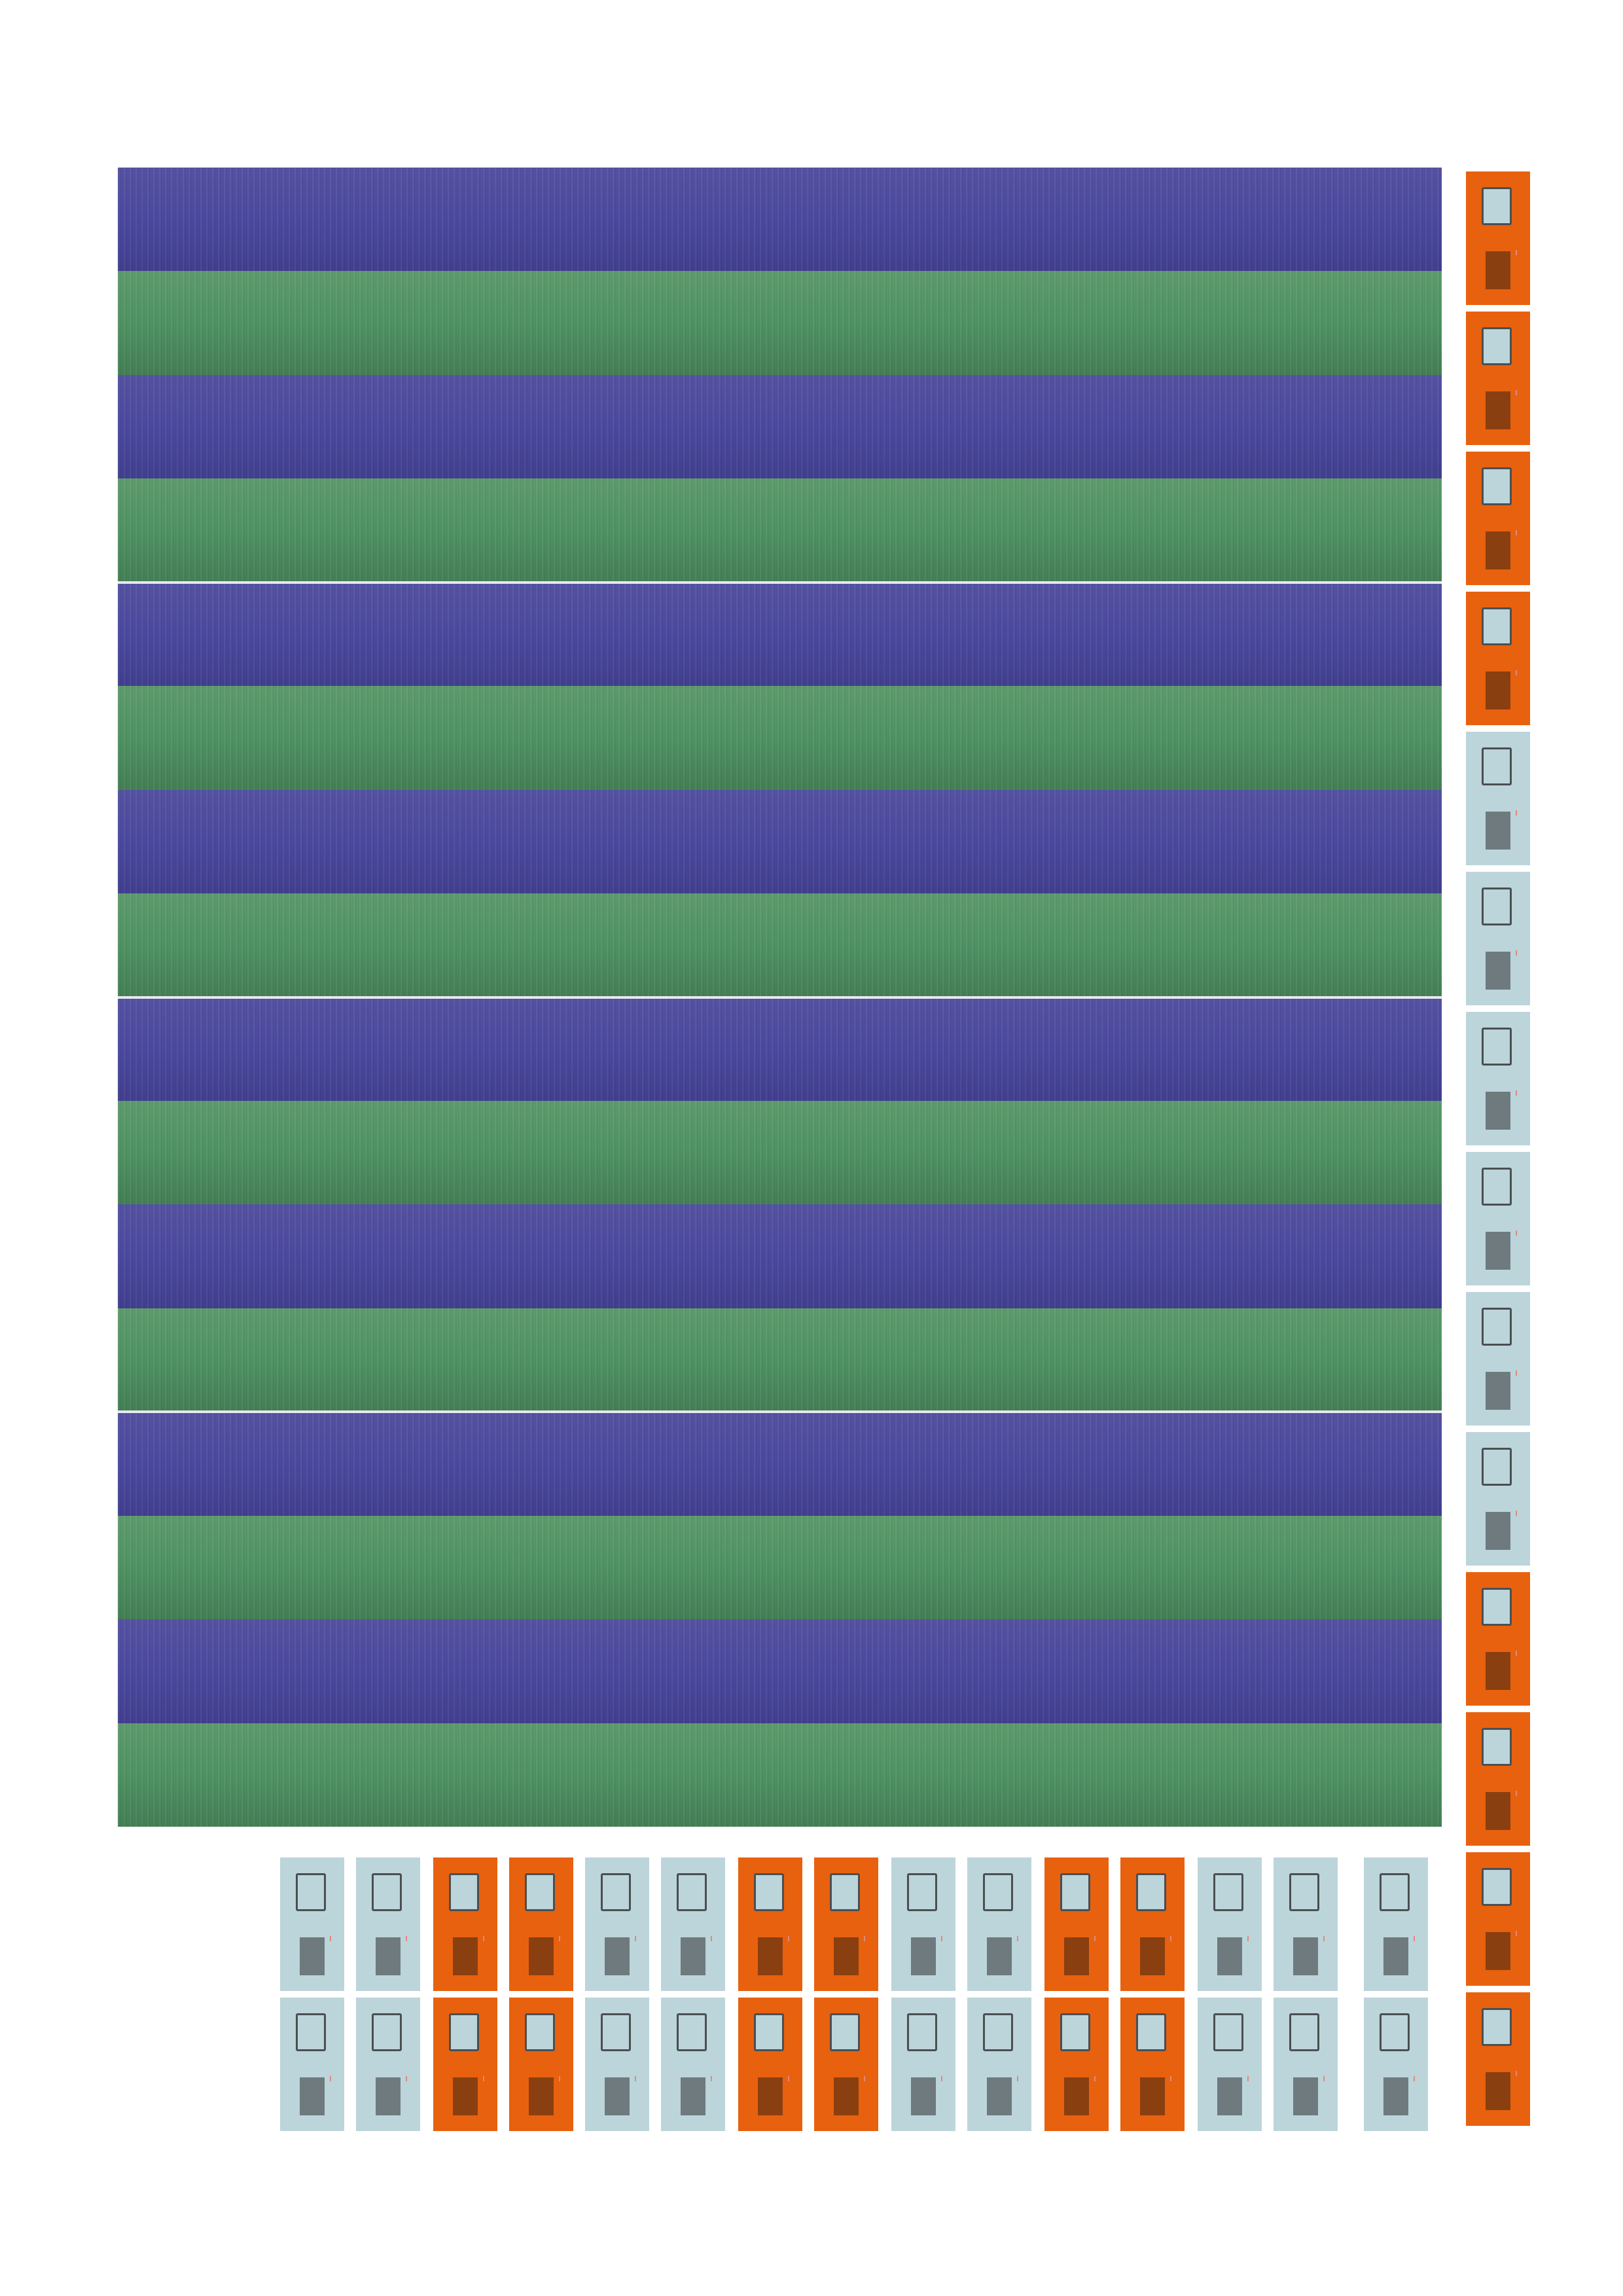 This screenshot has width=1623, height=2296. I want to click on stripe-divider, so click(780, 582).